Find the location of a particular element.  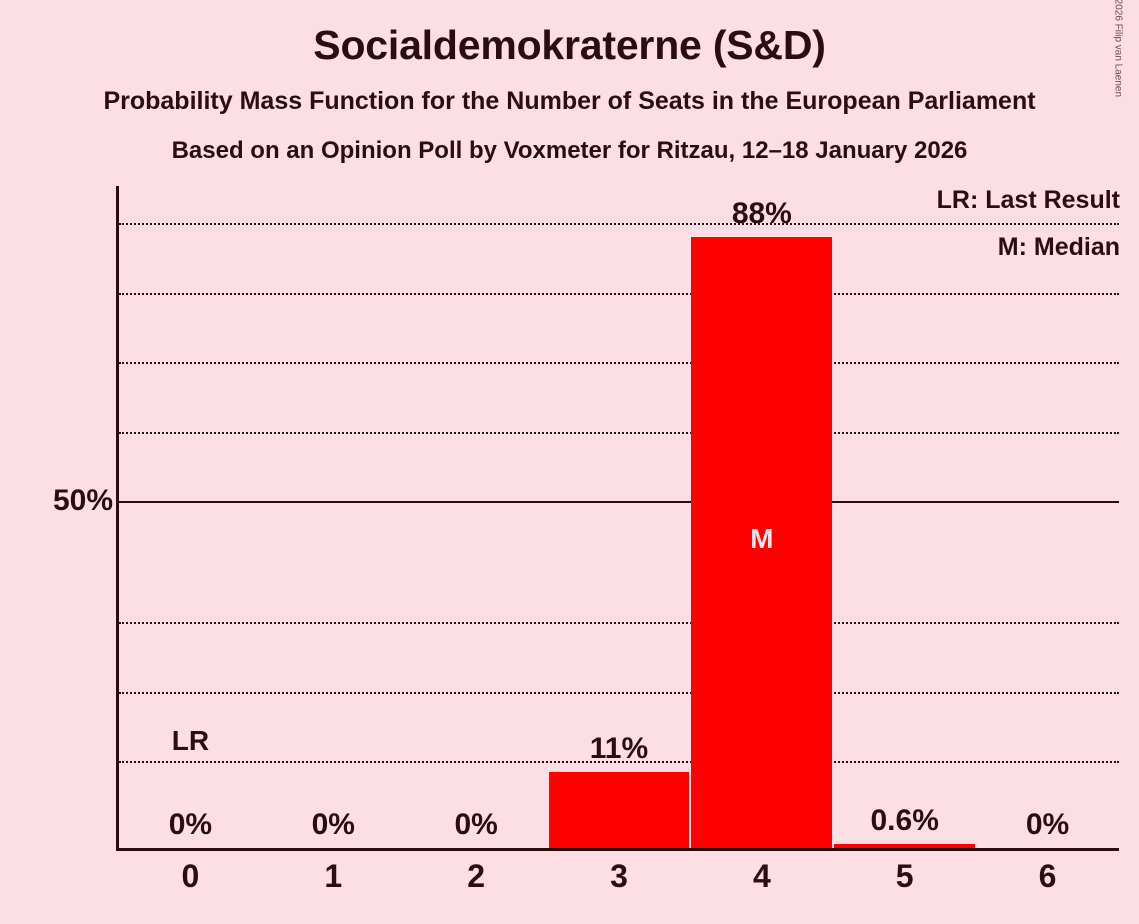

bar-value-label: 88% is located at coordinates (761, 214).